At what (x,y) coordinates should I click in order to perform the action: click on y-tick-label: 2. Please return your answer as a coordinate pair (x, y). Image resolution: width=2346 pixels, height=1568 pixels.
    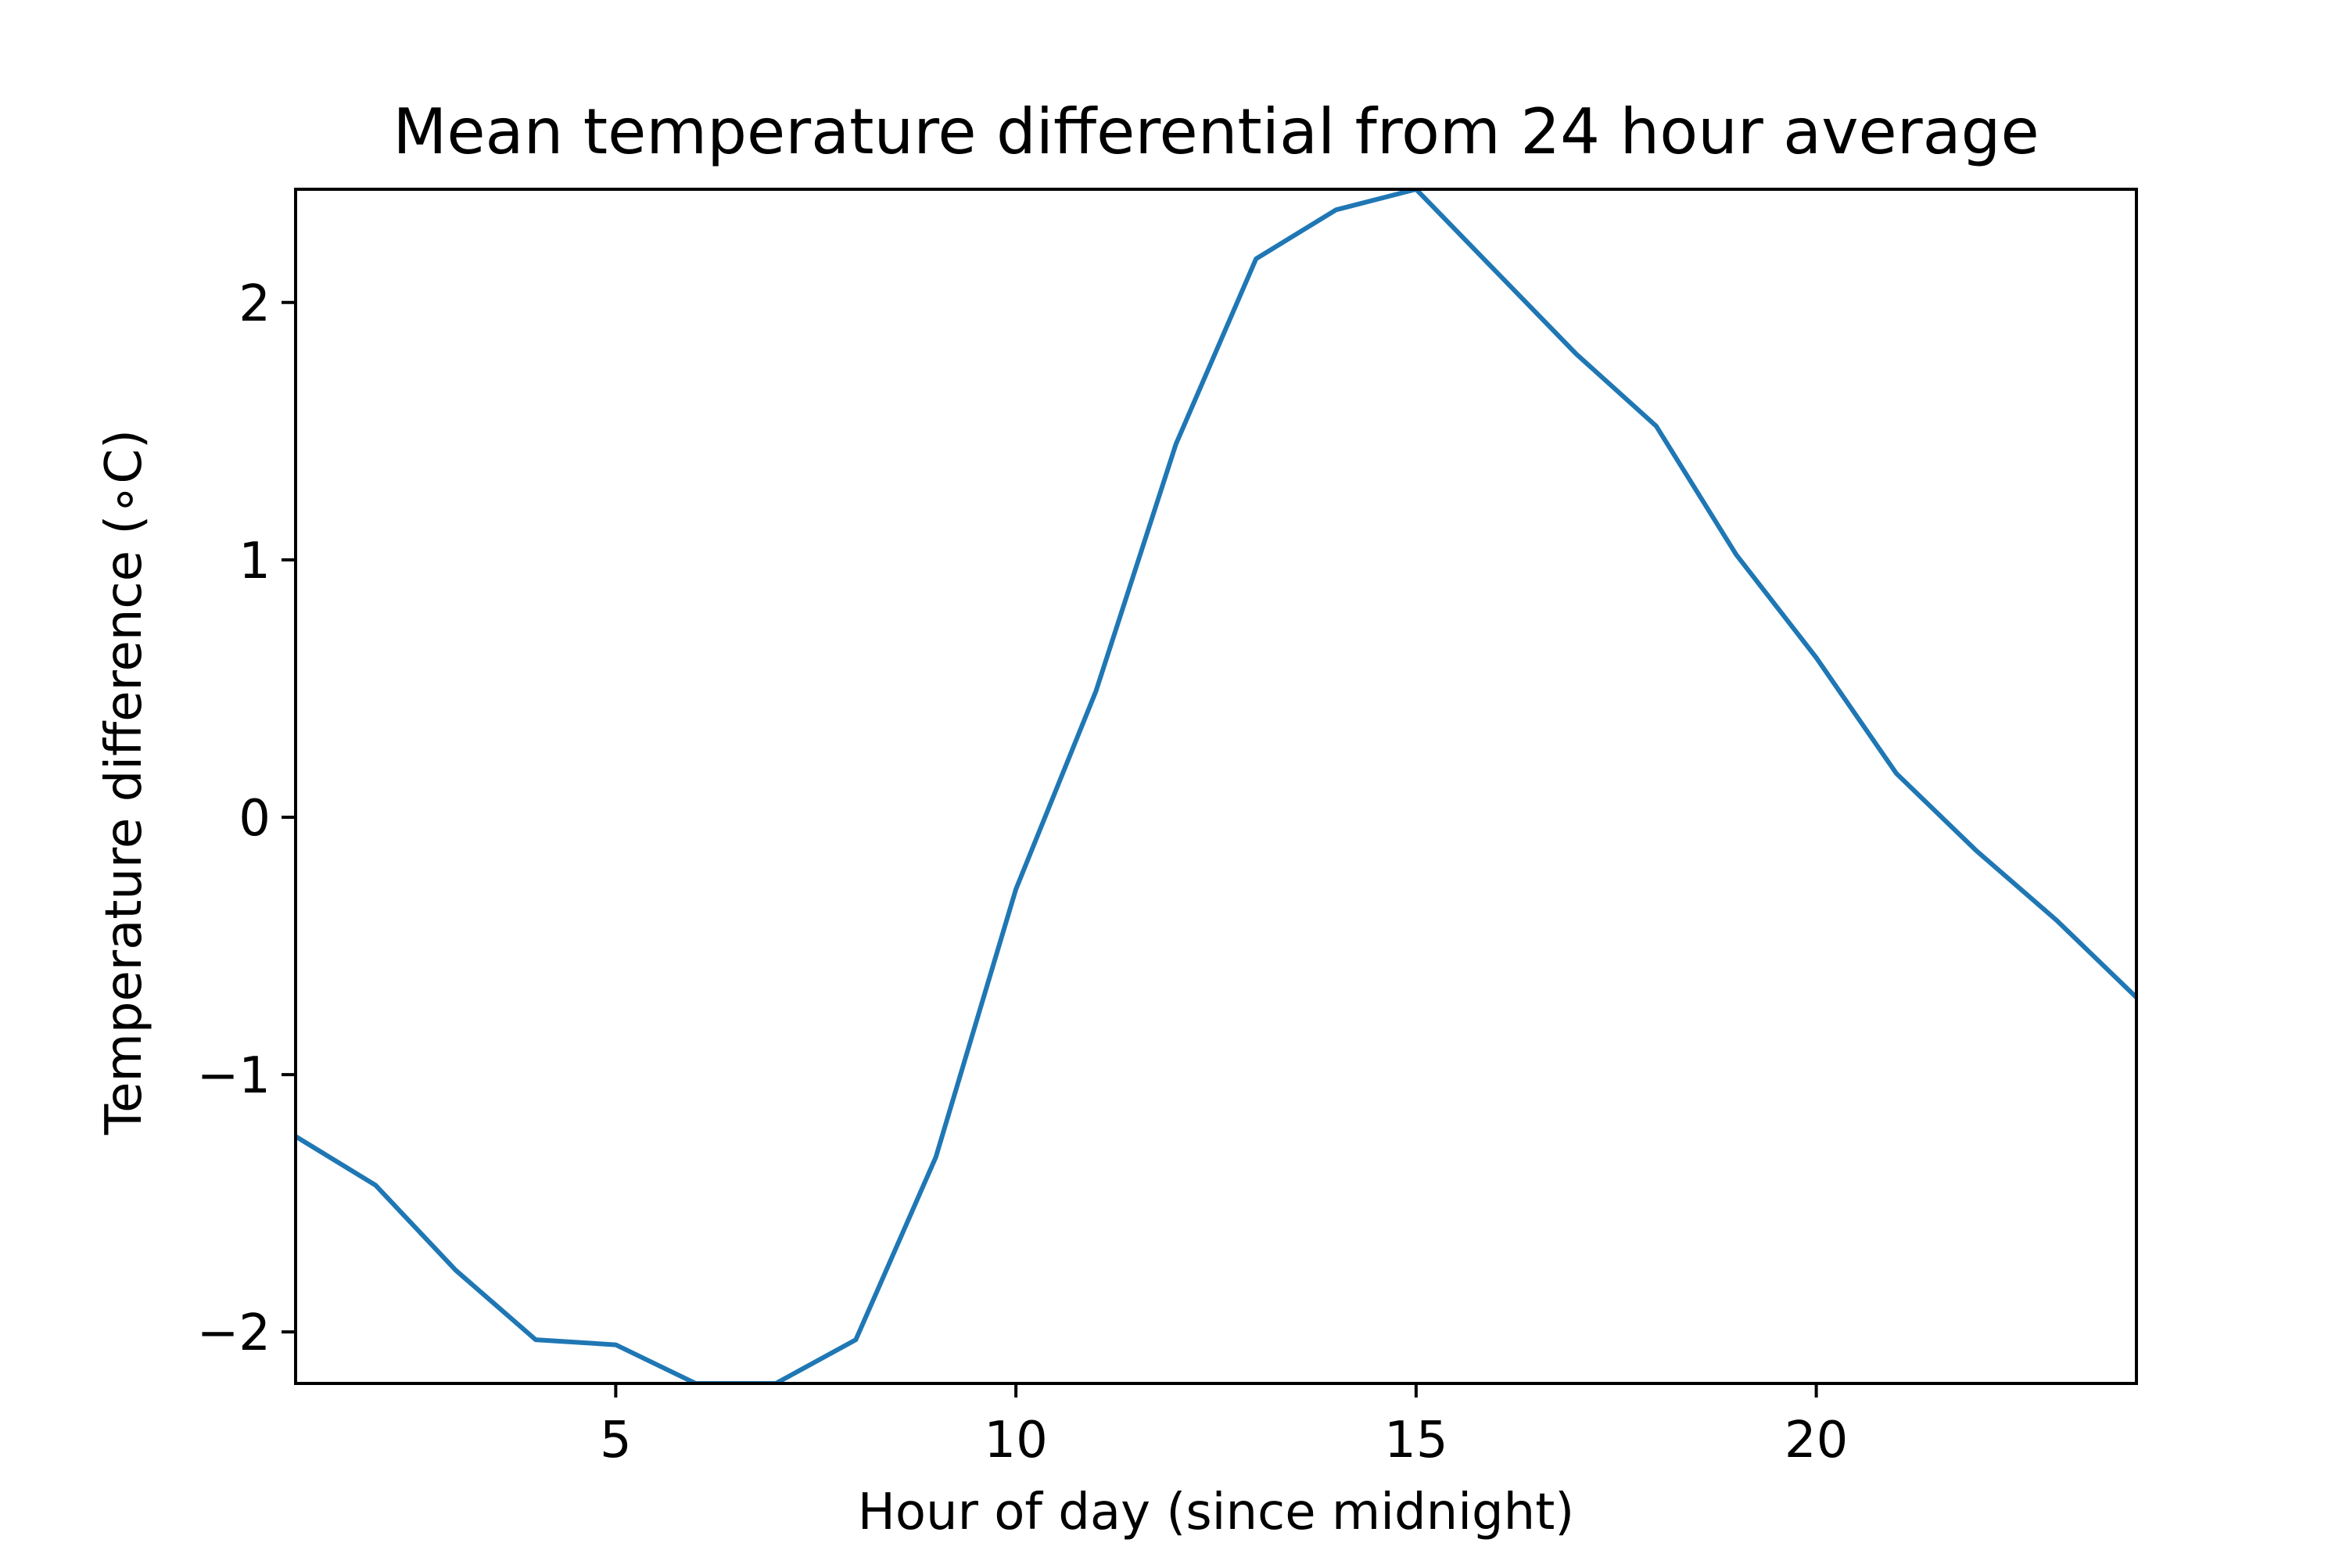
    Looking at the image, I should click on (255, 304).